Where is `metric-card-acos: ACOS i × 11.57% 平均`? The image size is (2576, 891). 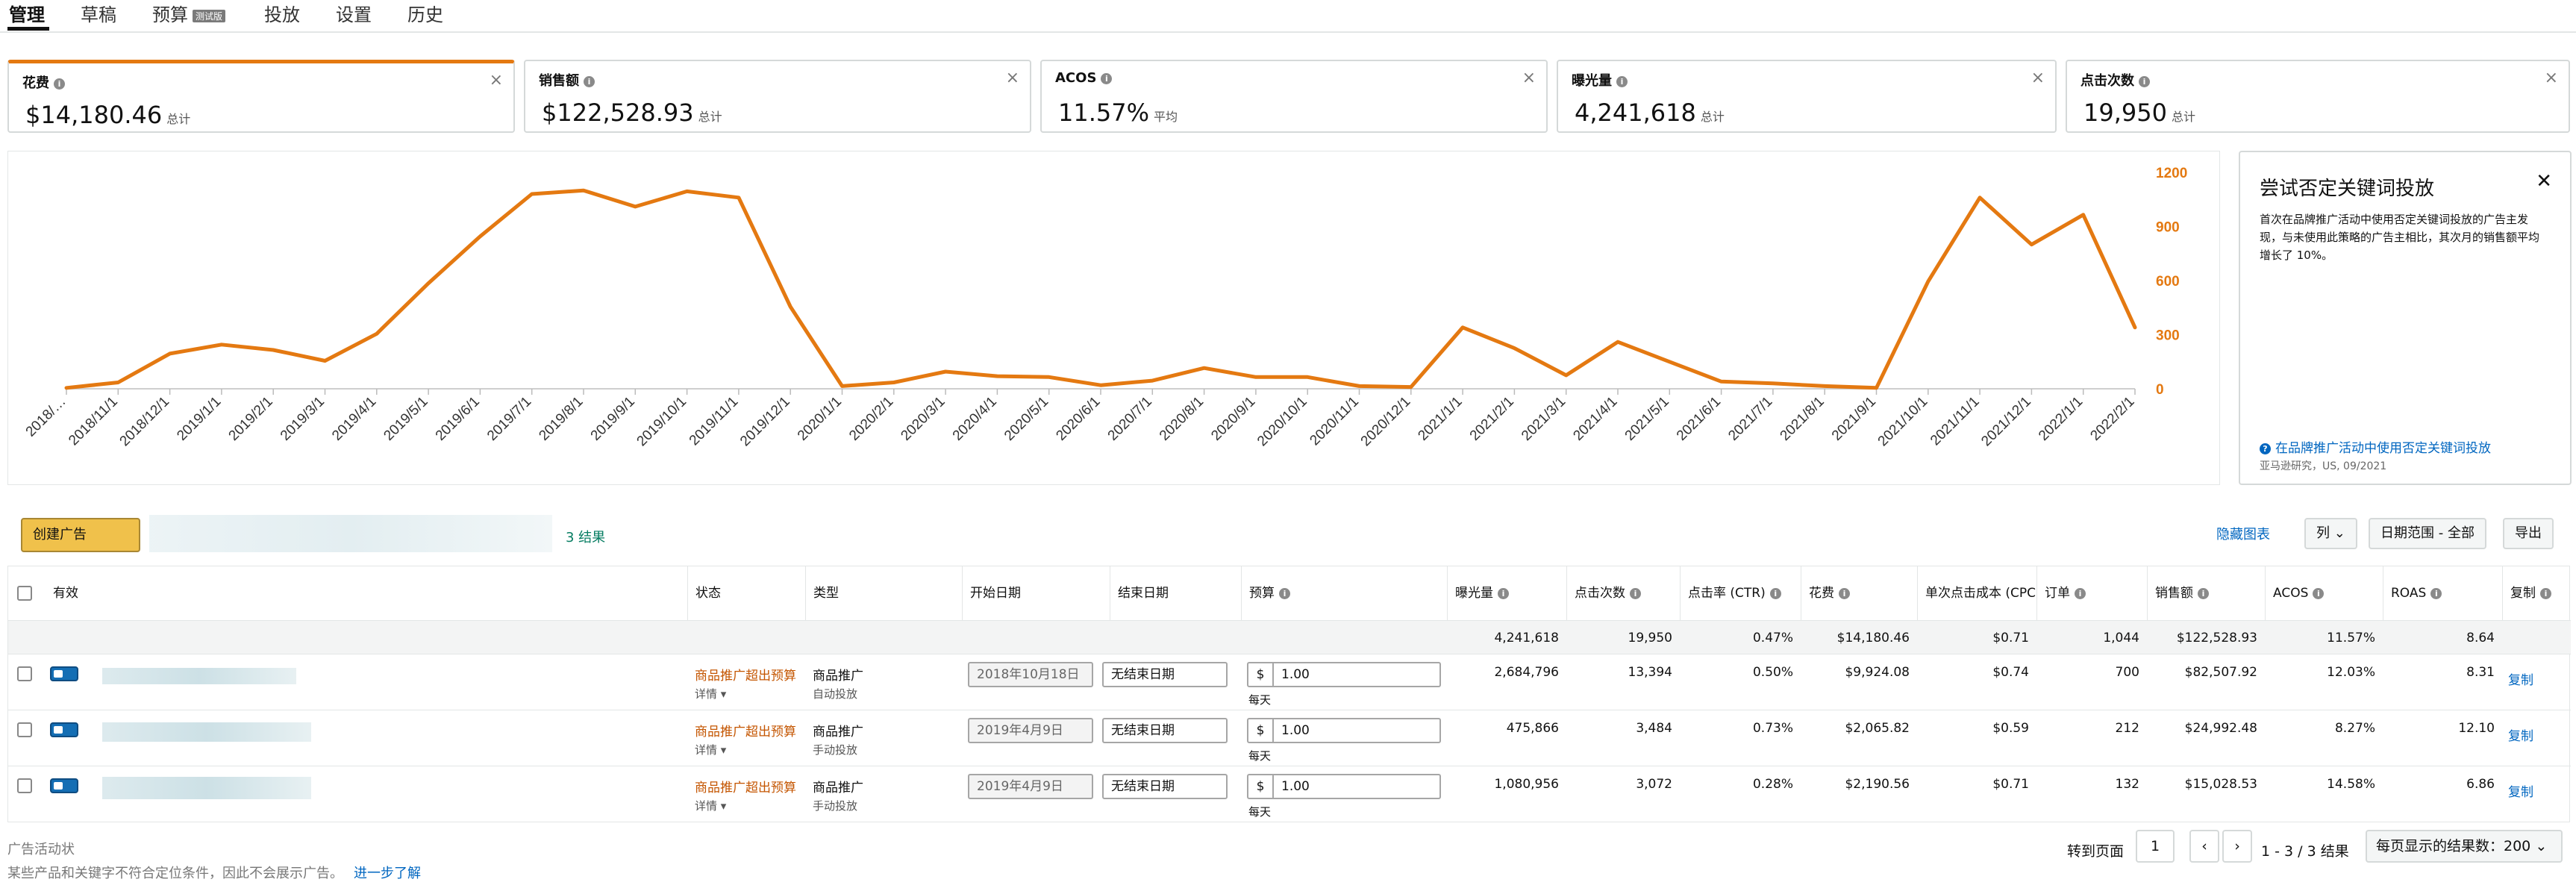
metric-card-acos: ACOS i × 11.57% 平均 is located at coordinates (1294, 96).